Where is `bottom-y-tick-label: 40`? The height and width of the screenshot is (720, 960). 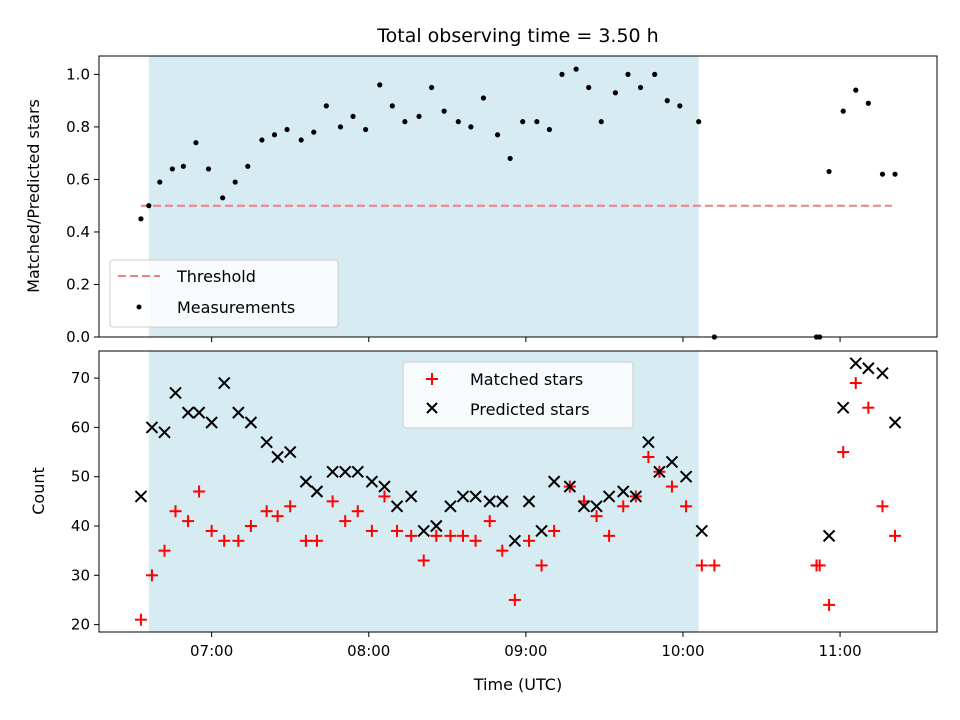
bottom-y-tick-label: 40 is located at coordinates (80, 526).